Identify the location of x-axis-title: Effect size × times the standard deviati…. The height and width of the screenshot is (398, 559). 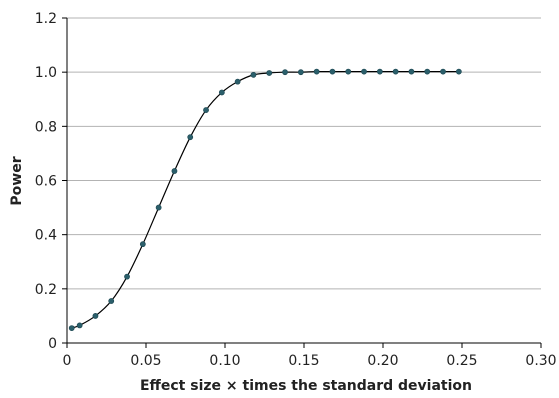
(306, 386).